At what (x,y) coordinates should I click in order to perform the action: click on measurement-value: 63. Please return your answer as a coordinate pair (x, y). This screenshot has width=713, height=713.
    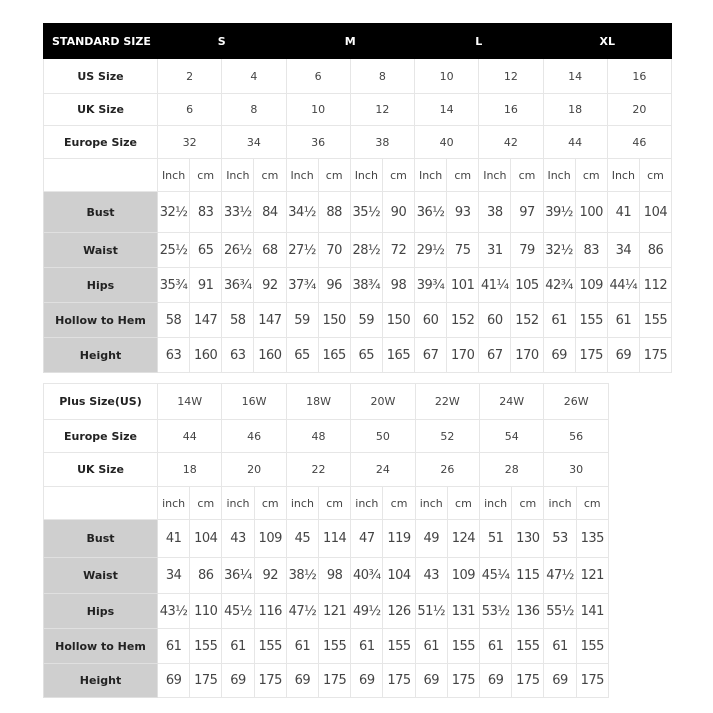
    Looking at the image, I should click on (238, 355).